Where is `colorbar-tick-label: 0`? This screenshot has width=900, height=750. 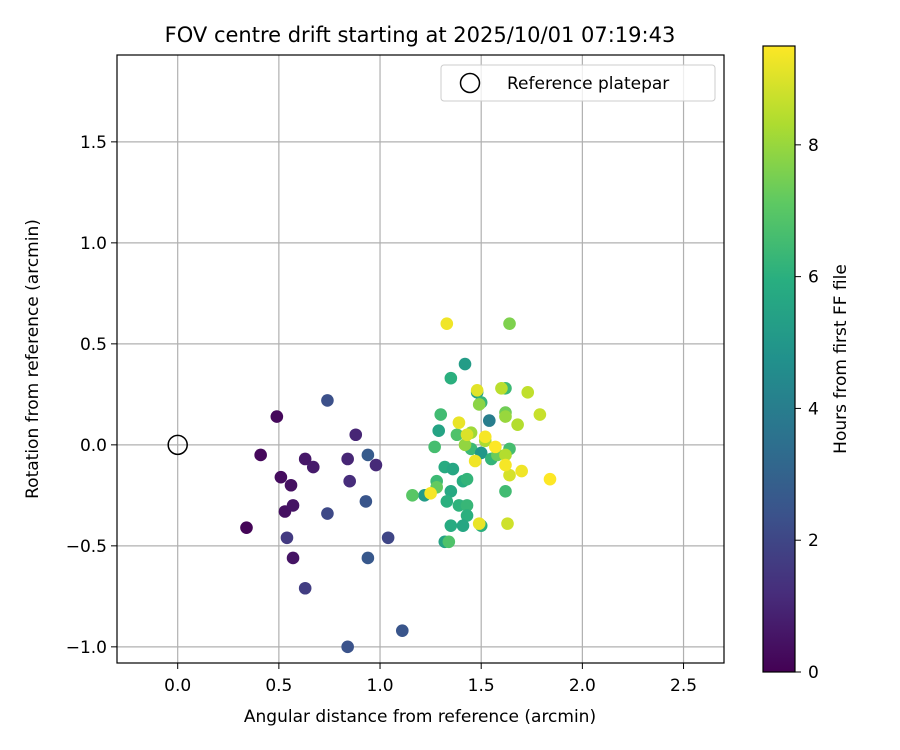
colorbar-tick-label: 0 is located at coordinates (813, 673).